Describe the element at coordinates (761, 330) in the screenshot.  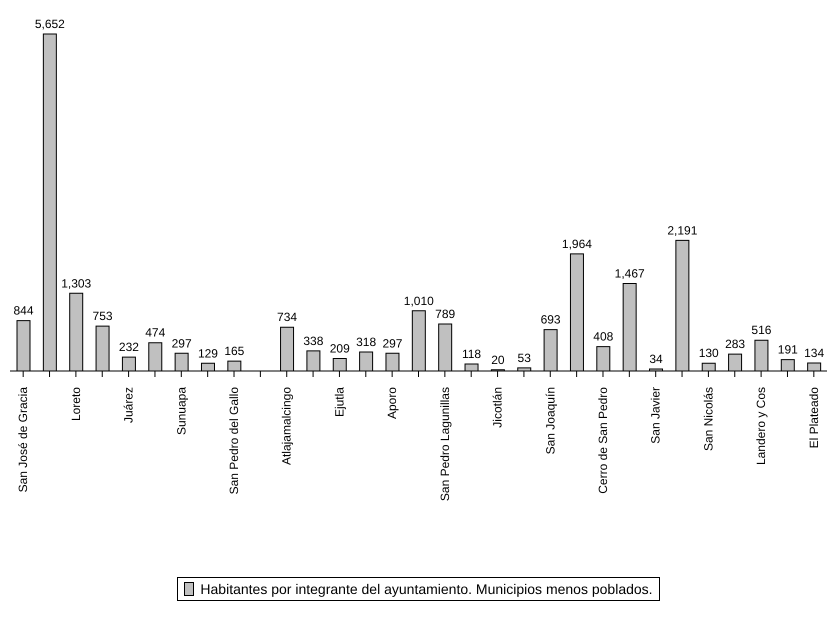
I see `data-label: 516` at that location.